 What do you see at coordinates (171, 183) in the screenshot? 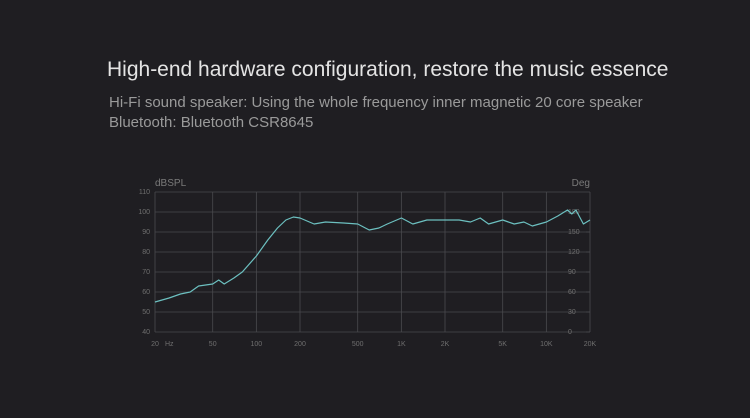
I see `y-axis-label: dBSPL` at bounding box center [171, 183].